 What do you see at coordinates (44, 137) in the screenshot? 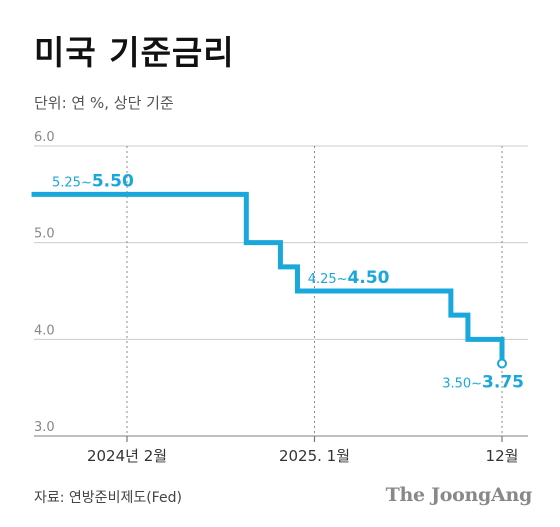
I see `y-tick-label: 6.0` at bounding box center [44, 137].